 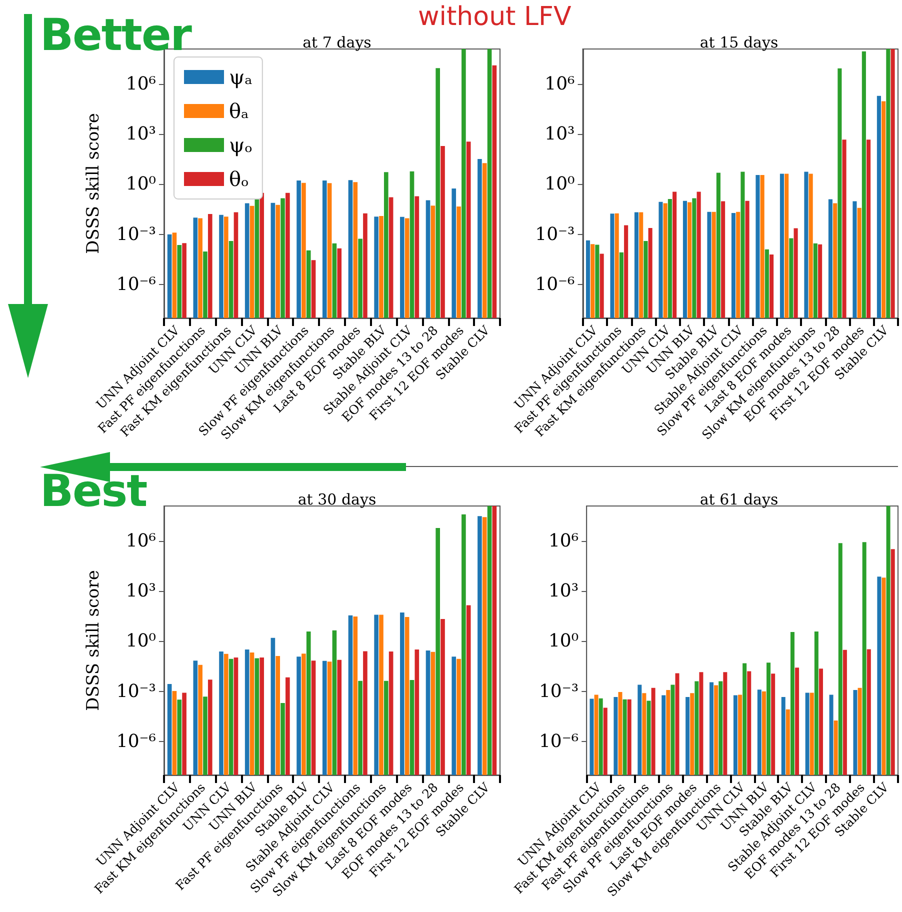 What do you see at coordinates (337, 43) in the screenshot?
I see `chart-title: at 7 days` at bounding box center [337, 43].